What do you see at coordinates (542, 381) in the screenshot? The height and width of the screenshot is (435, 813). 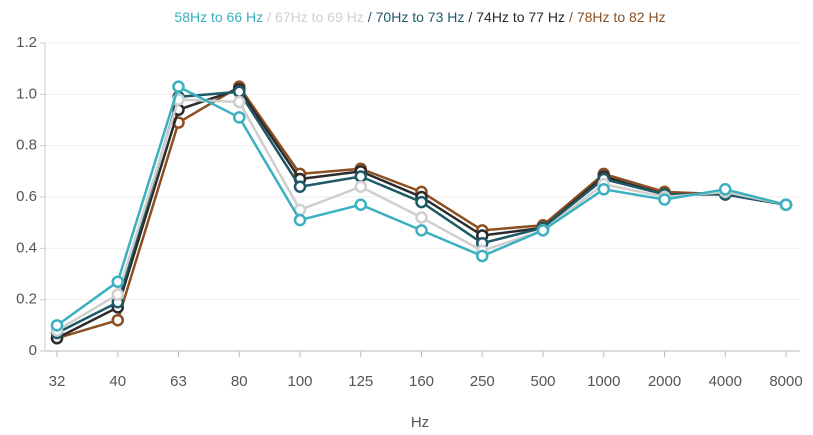 I see `x-tick-label: 500` at bounding box center [542, 381].